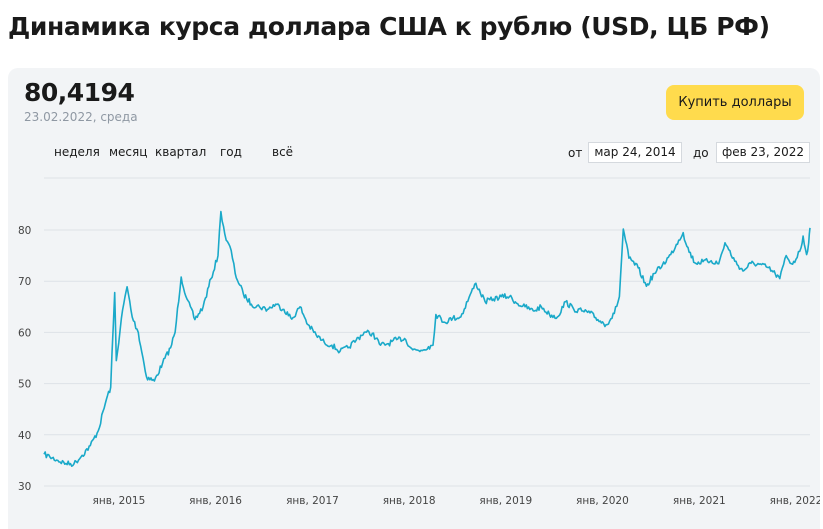 The image size is (823, 529). What do you see at coordinates (699, 501) in the screenshot?
I see `x-tick-label: янв, 2021` at bounding box center [699, 501].